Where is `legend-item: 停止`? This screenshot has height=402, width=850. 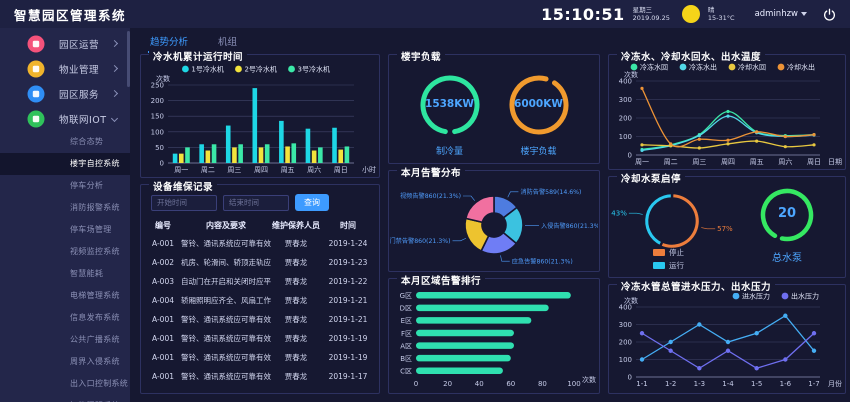 legend-item: 停止 is located at coordinates (668, 252).